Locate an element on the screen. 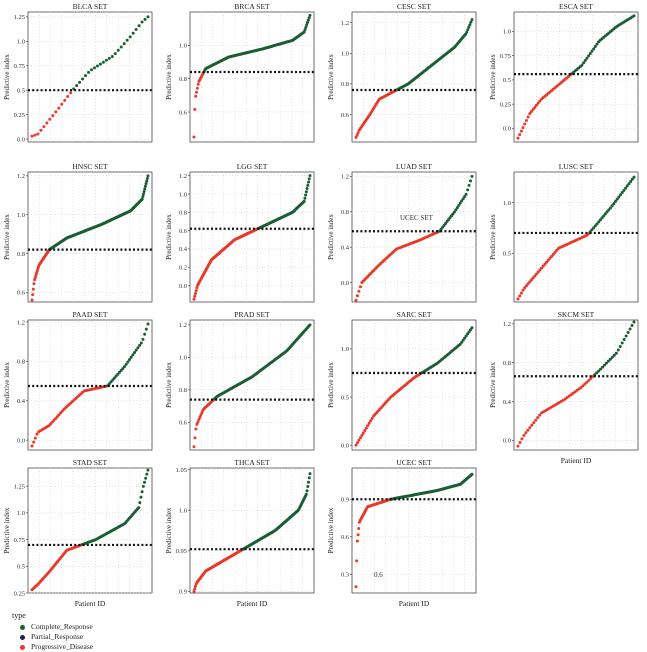  panel-title: SKCM SET is located at coordinates (576, 314).